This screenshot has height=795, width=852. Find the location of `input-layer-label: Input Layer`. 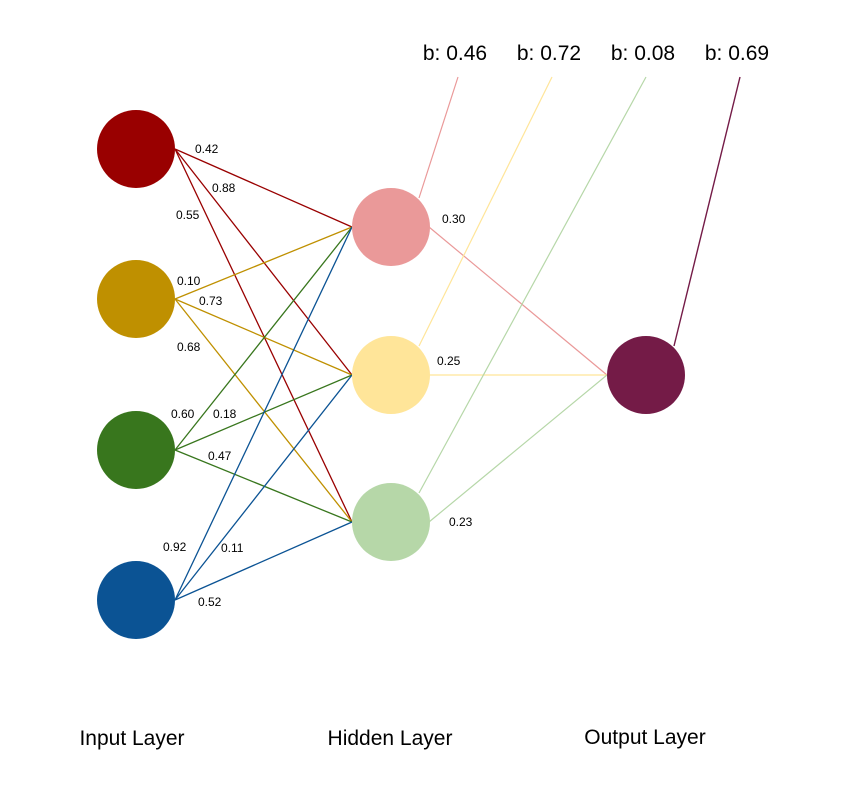

input-layer-label: Input Layer is located at coordinates (131, 738).